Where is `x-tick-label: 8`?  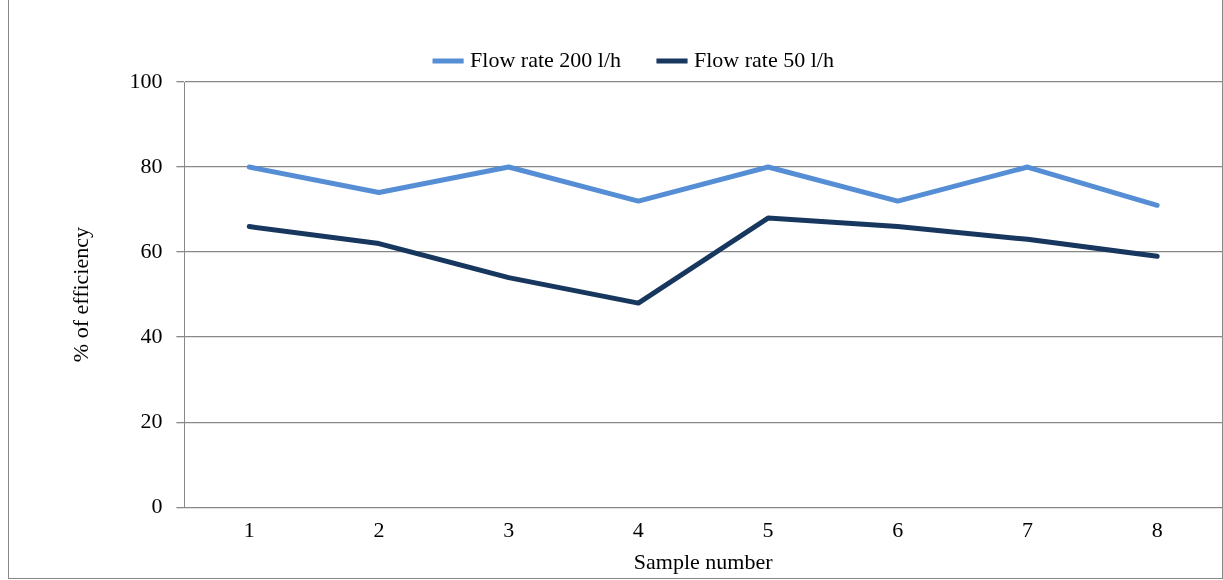 x-tick-label: 8 is located at coordinates (1157, 530).